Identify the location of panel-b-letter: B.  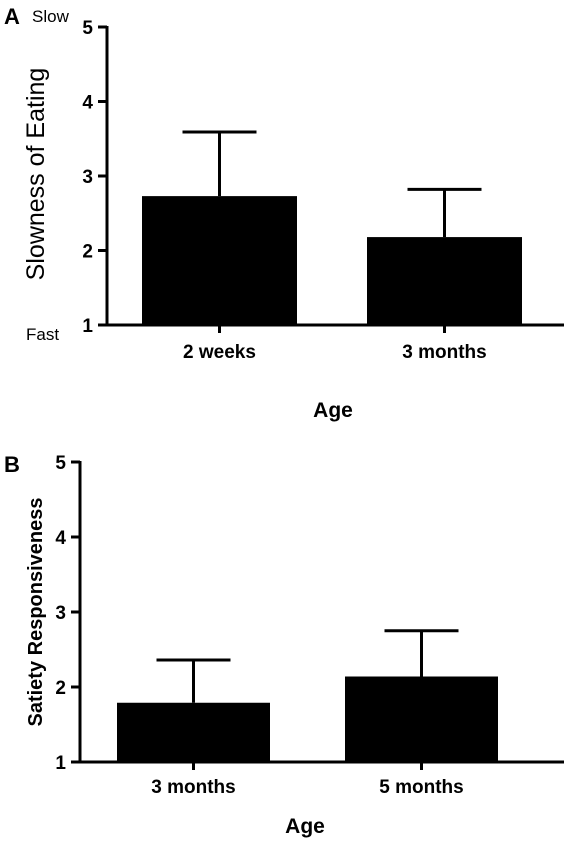
(12, 464).